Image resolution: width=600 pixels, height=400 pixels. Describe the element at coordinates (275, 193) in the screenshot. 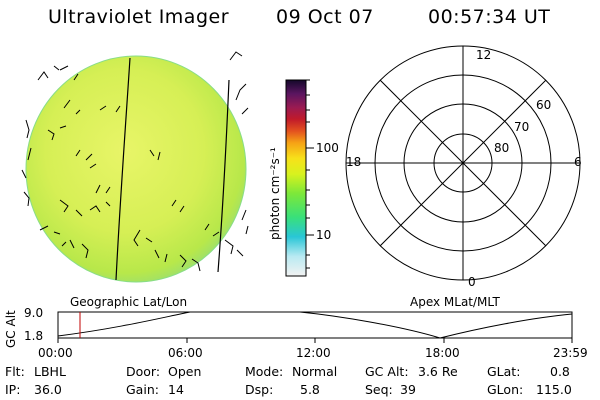

I see `colorbar-unit-label: photon cm⁻²s⁻¹` at that location.